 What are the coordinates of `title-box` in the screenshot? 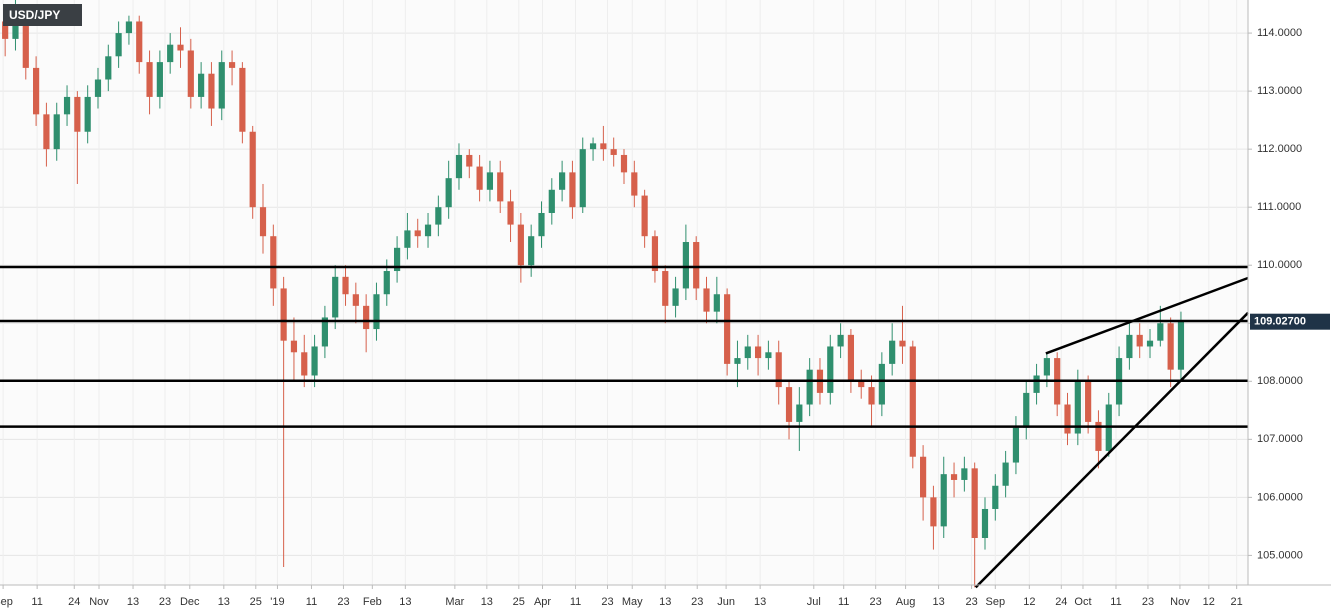 It's located at (42, 15).